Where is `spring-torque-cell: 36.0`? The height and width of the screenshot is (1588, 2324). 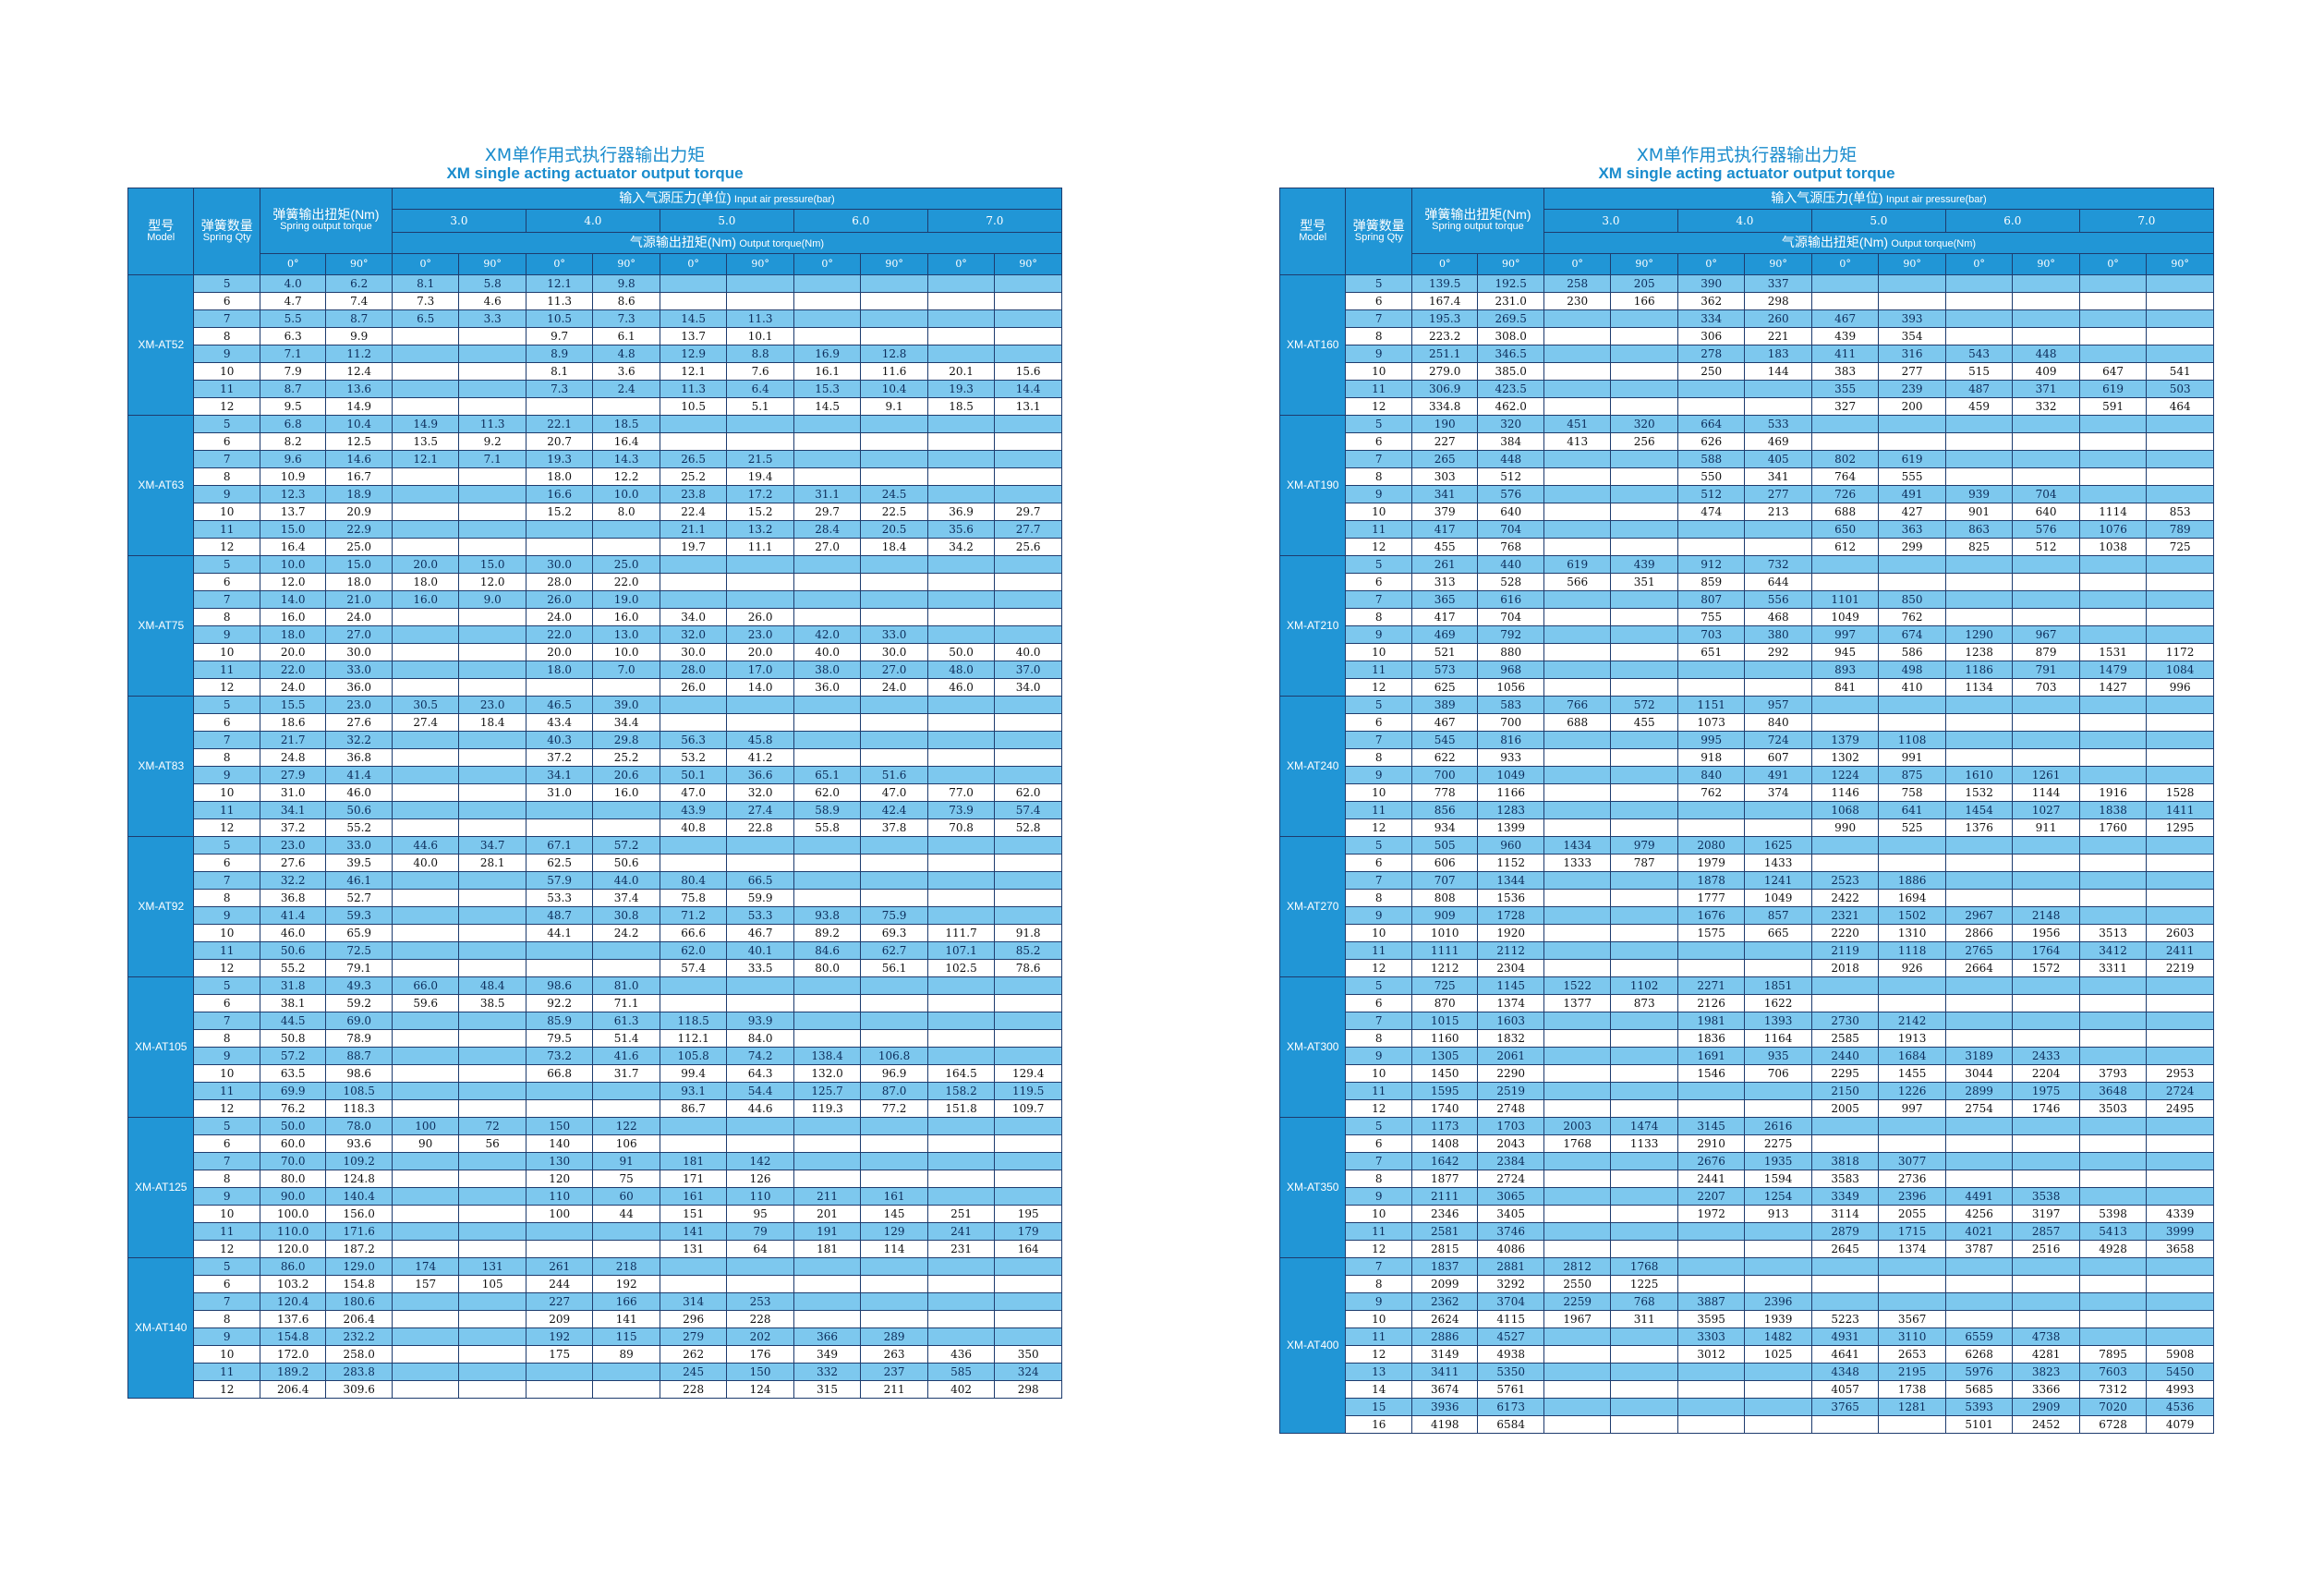
spring-torque-cell: 36.0 is located at coordinates (359, 687).